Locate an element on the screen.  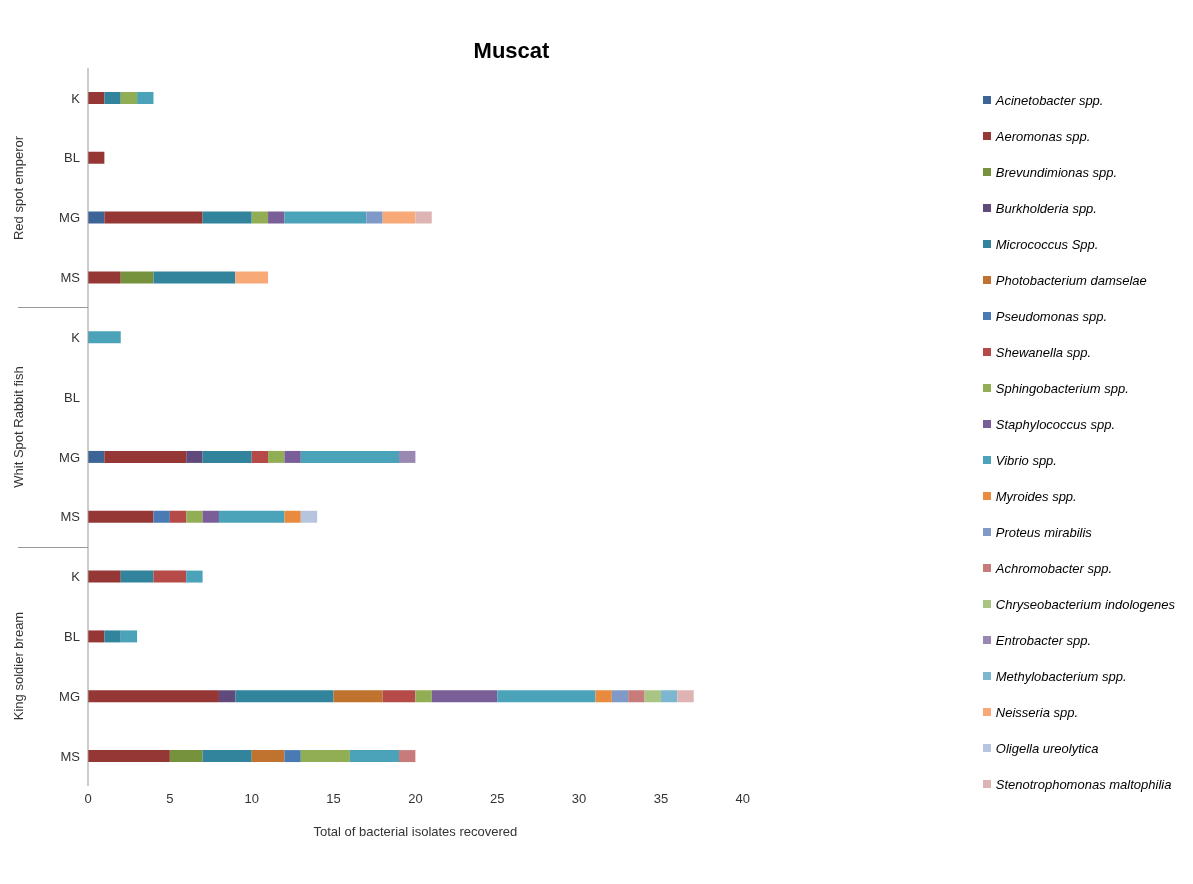
legend-label: Myroides spp. is located at coordinates (1036, 496).